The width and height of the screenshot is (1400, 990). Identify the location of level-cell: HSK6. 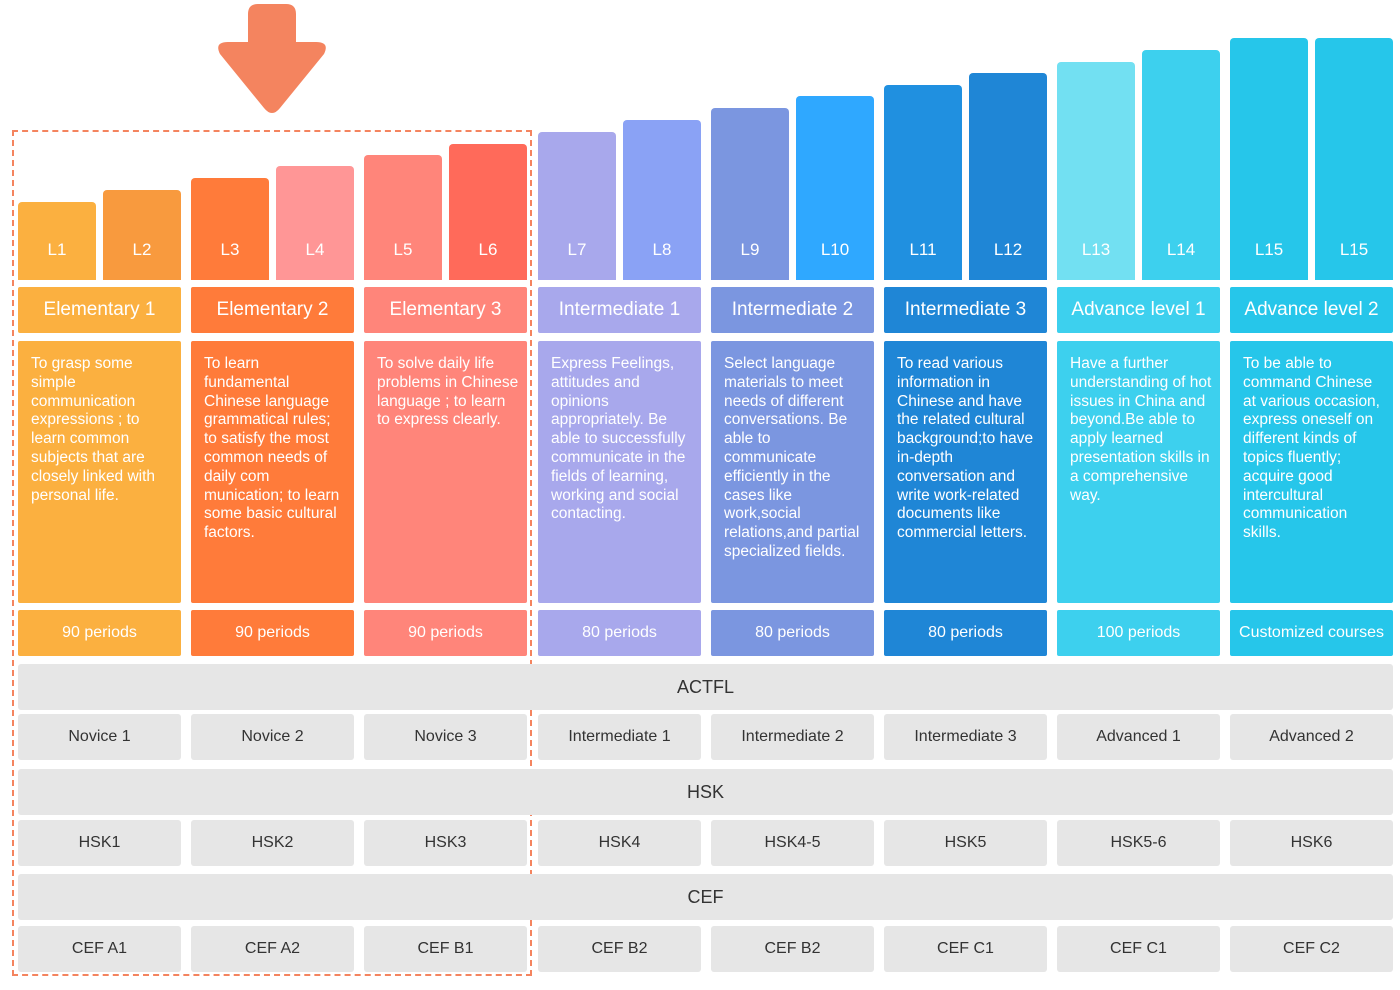
(1311, 843).